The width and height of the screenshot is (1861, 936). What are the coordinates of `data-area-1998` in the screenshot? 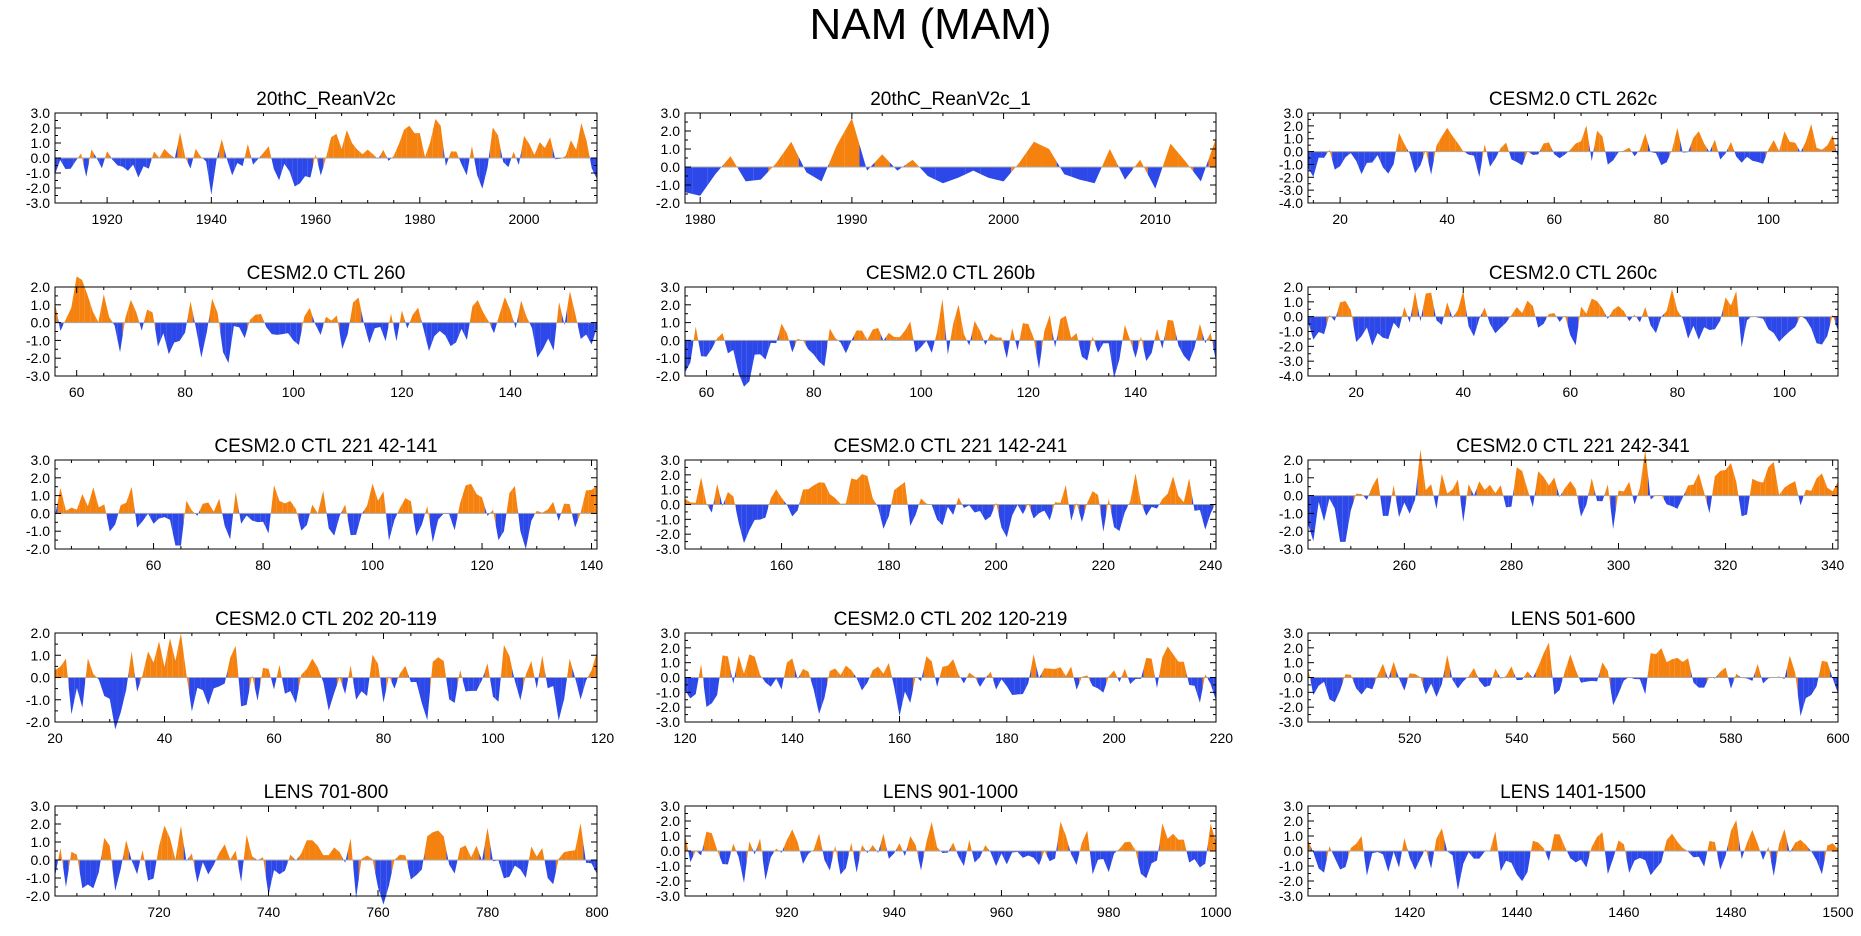 It's located at (973, 171).